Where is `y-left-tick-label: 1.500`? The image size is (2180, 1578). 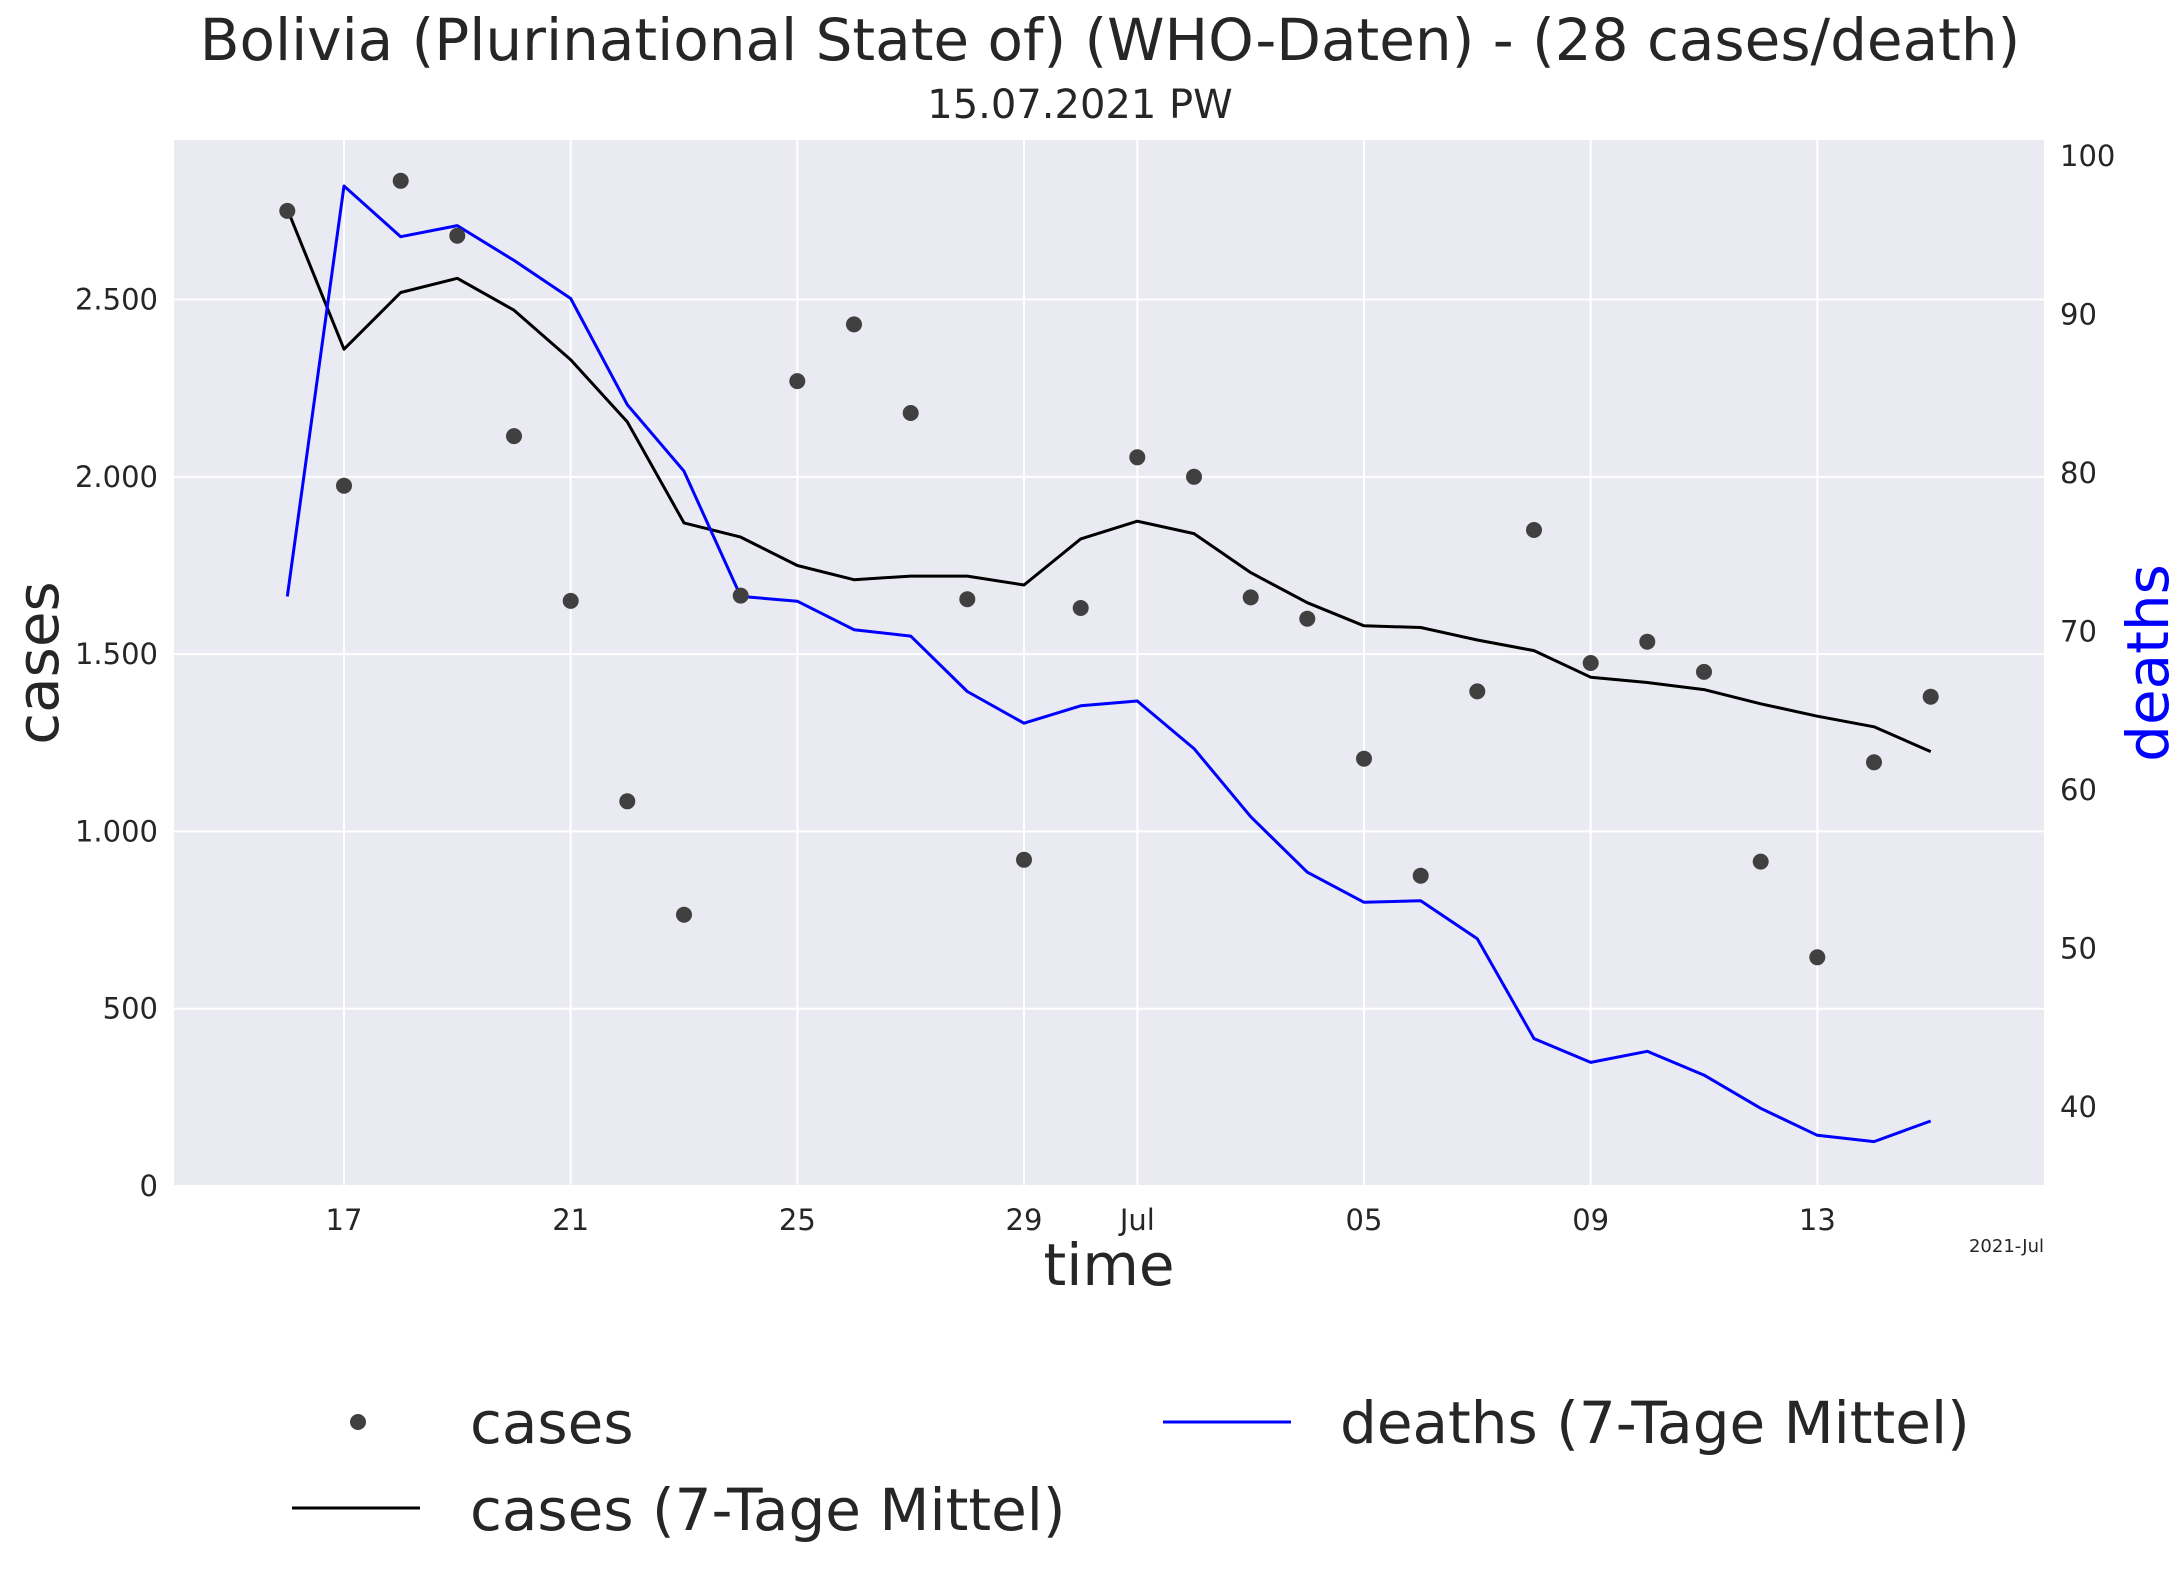 y-left-tick-label: 1.500 is located at coordinates (116, 654).